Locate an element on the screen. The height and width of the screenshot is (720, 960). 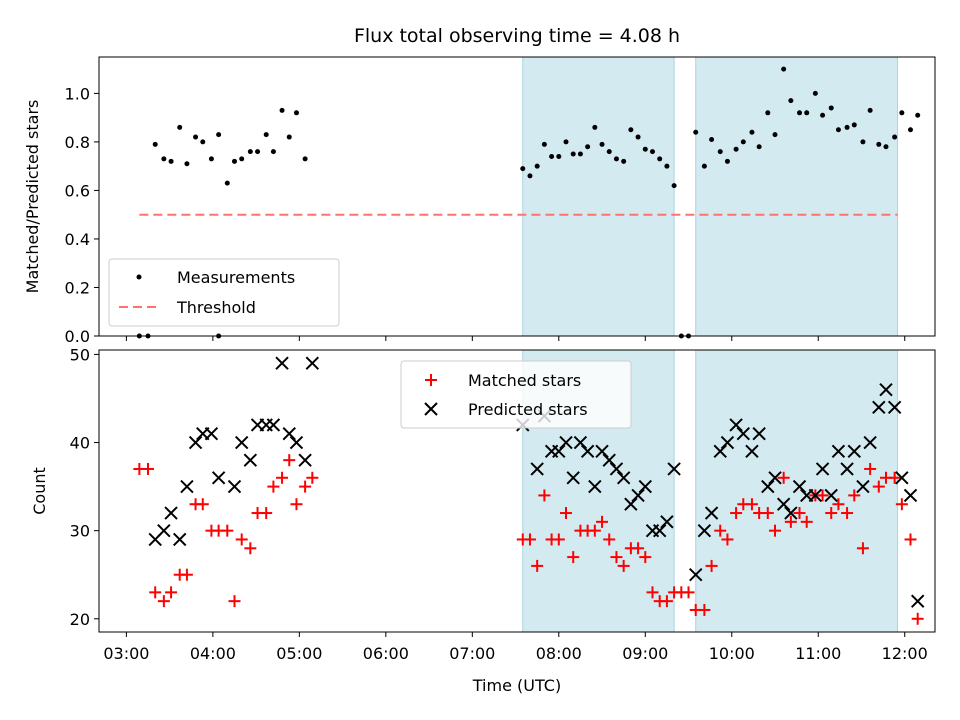
top-y-axis: 0.0 0.2 0.4 0.6 0.8 1.0 is located at coordinates (82, 215).